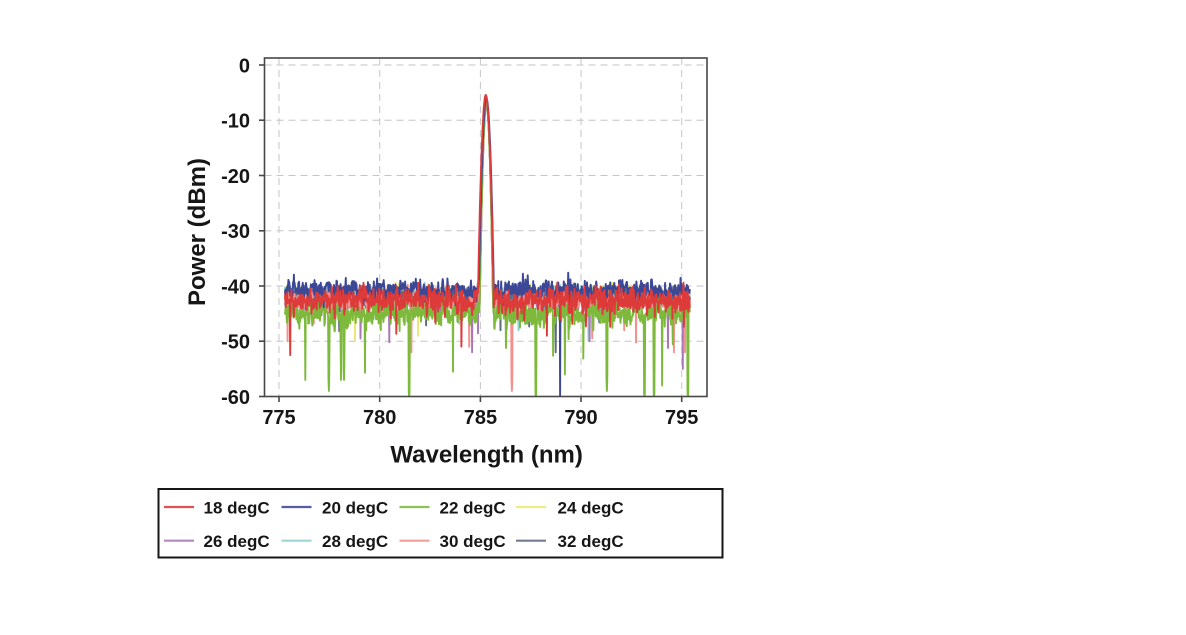  What do you see at coordinates (580, 418) in the screenshot?
I see `svg-text: 790` at bounding box center [580, 418].